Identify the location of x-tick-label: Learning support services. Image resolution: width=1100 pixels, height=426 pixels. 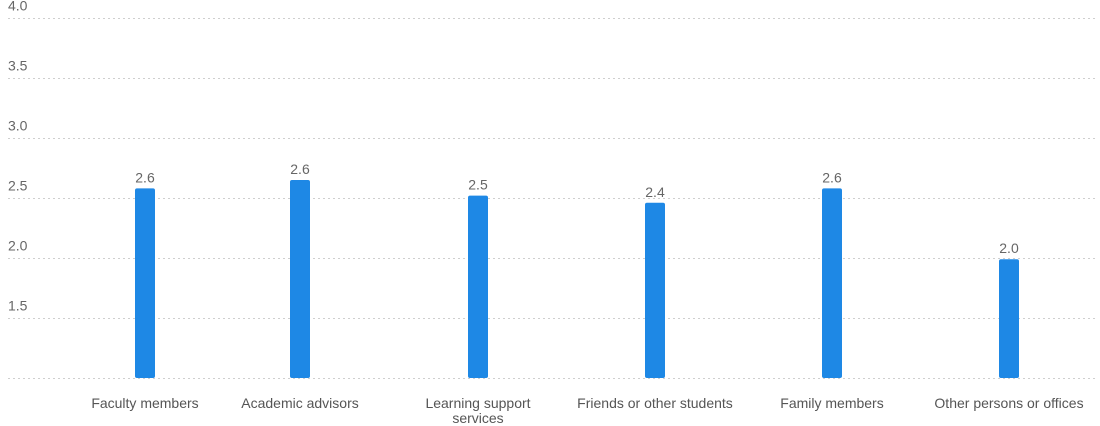
(477, 410).